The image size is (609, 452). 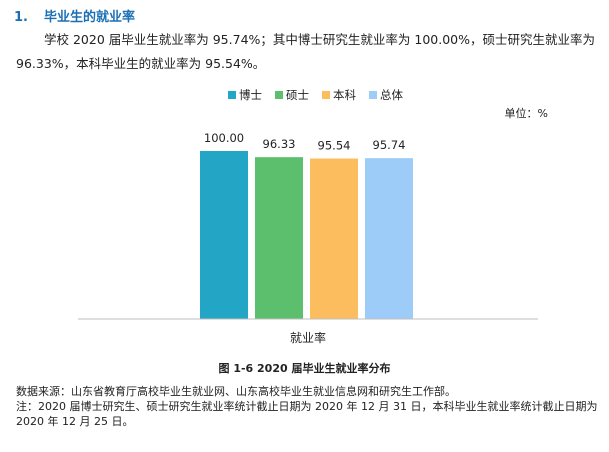 I want to click on chart-bars: 100.00 96.33 95.54 95.74, so click(x=306, y=225).